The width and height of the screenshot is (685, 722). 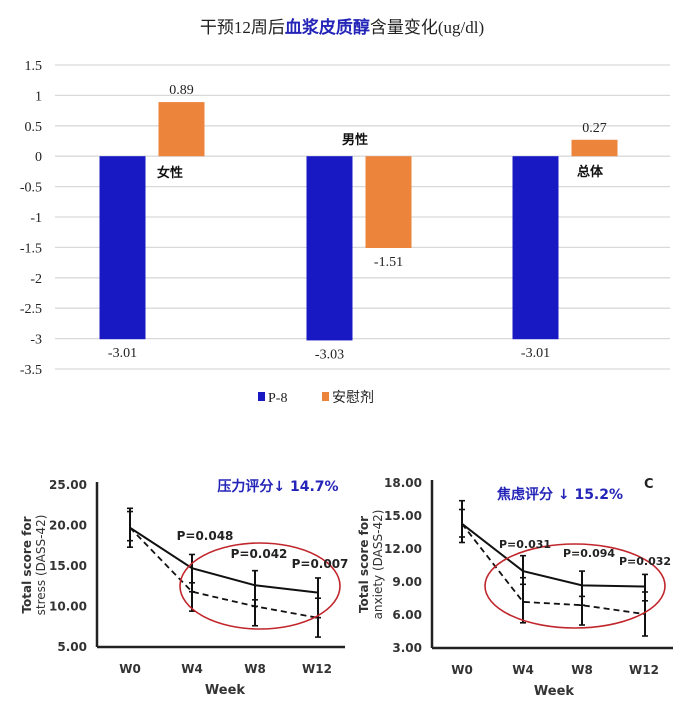 What do you see at coordinates (38, 157) in the screenshot?
I see `y-tick-label: 0` at bounding box center [38, 157].